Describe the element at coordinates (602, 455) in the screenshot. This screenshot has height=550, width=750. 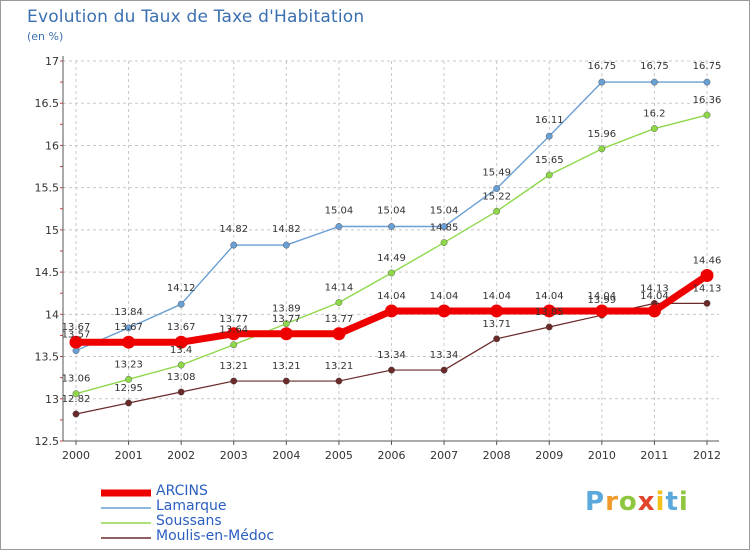
I see `x-tick-label: 2010` at that location.